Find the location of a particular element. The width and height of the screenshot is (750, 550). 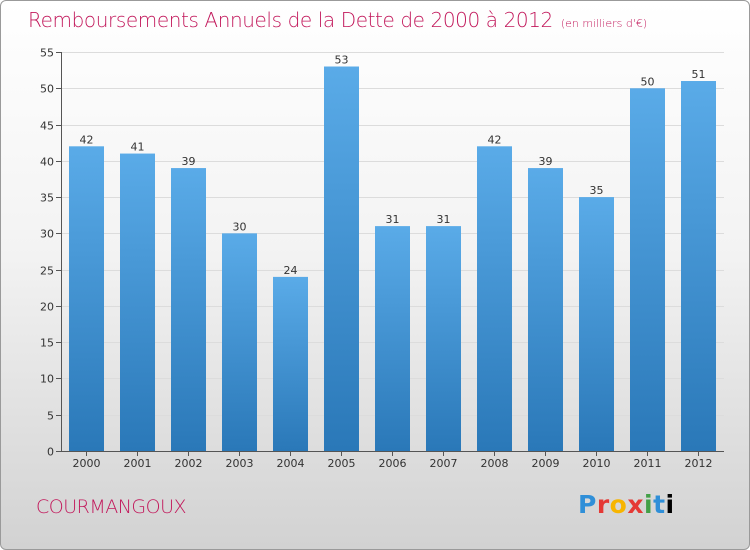

proxiti-logo: Proxiti is located at coordinates (626, 504).